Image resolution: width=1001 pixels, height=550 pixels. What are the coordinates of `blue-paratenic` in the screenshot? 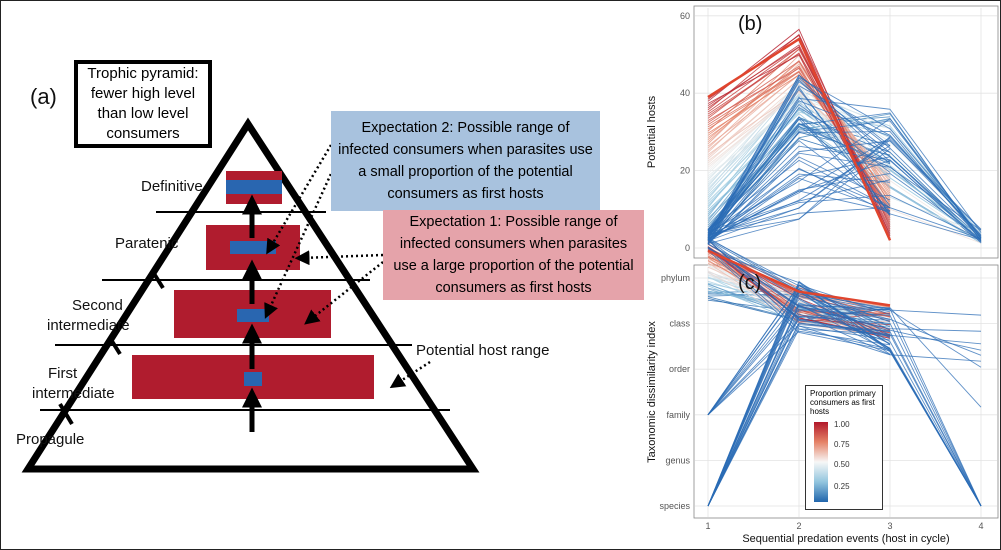 It's located at (253, 247).